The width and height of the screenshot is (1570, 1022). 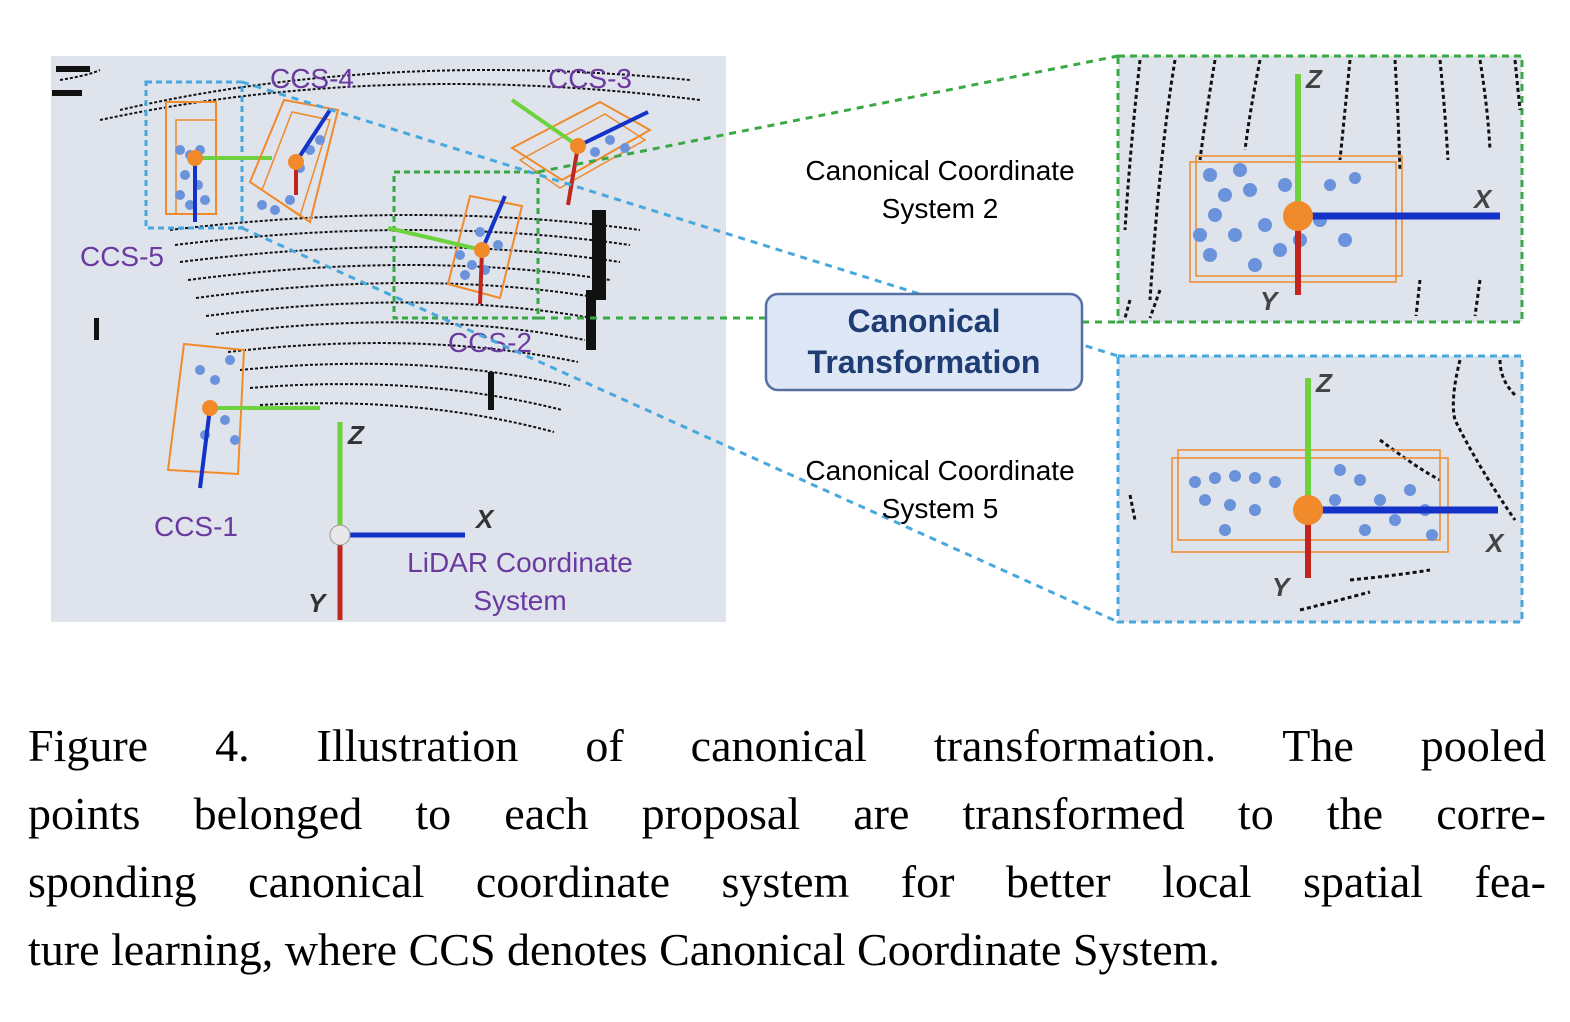 What do you see at coordinates (1314, 79) in the screenshot?
I see `inset-top-z-label: Z` at bounding box center [1314, 79].